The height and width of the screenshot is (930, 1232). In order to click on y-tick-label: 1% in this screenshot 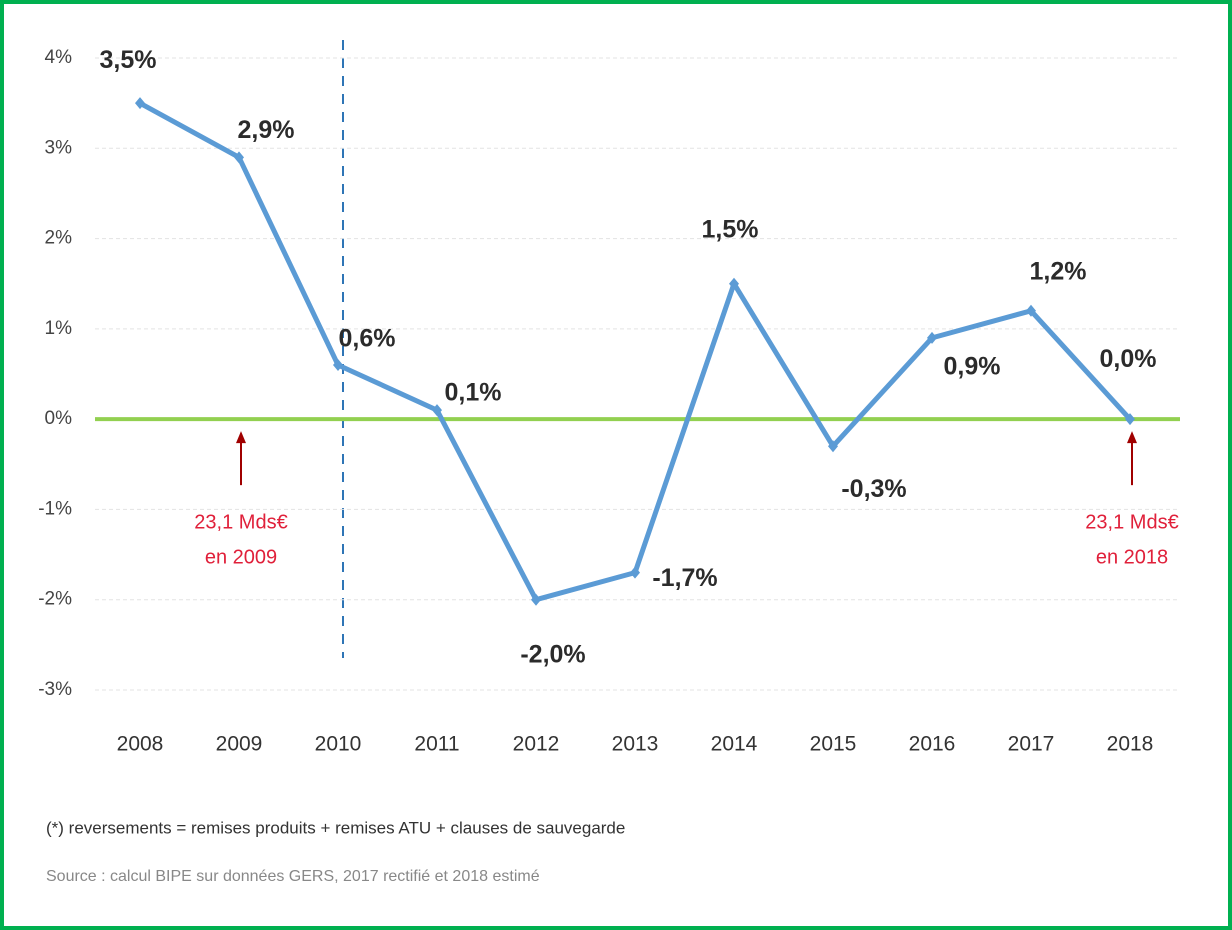, I will do `click(59, 328)`.